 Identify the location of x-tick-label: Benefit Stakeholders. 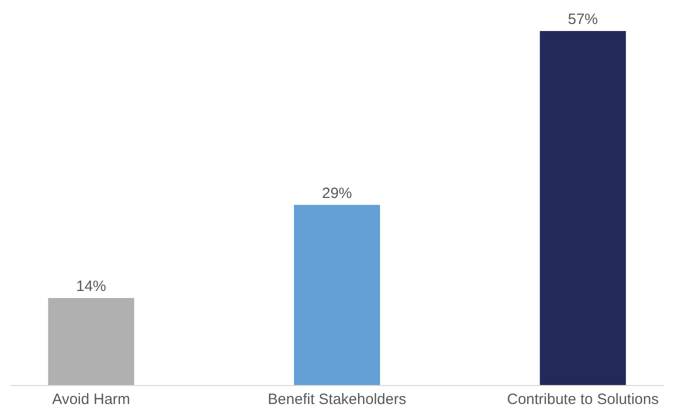
(337, 399).